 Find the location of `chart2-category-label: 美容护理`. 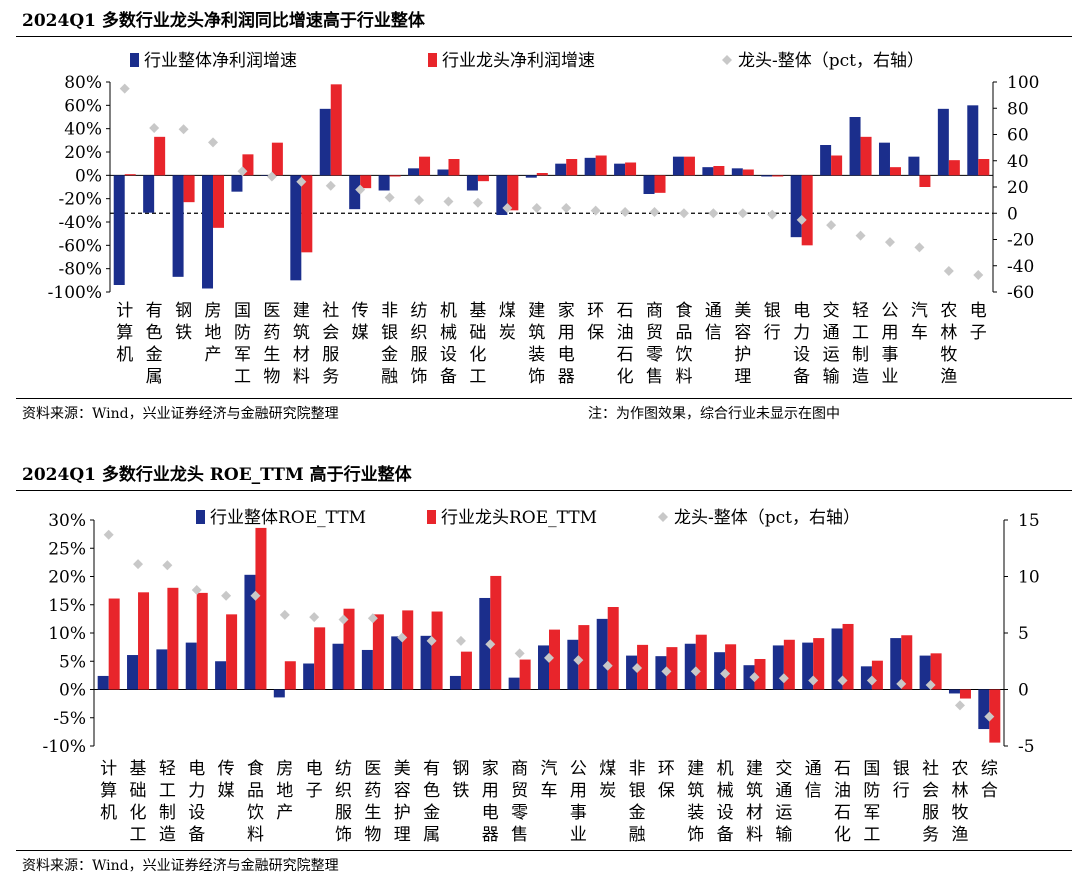

chart2-category-label: 美容护理 is located at coordinates (402, 802).